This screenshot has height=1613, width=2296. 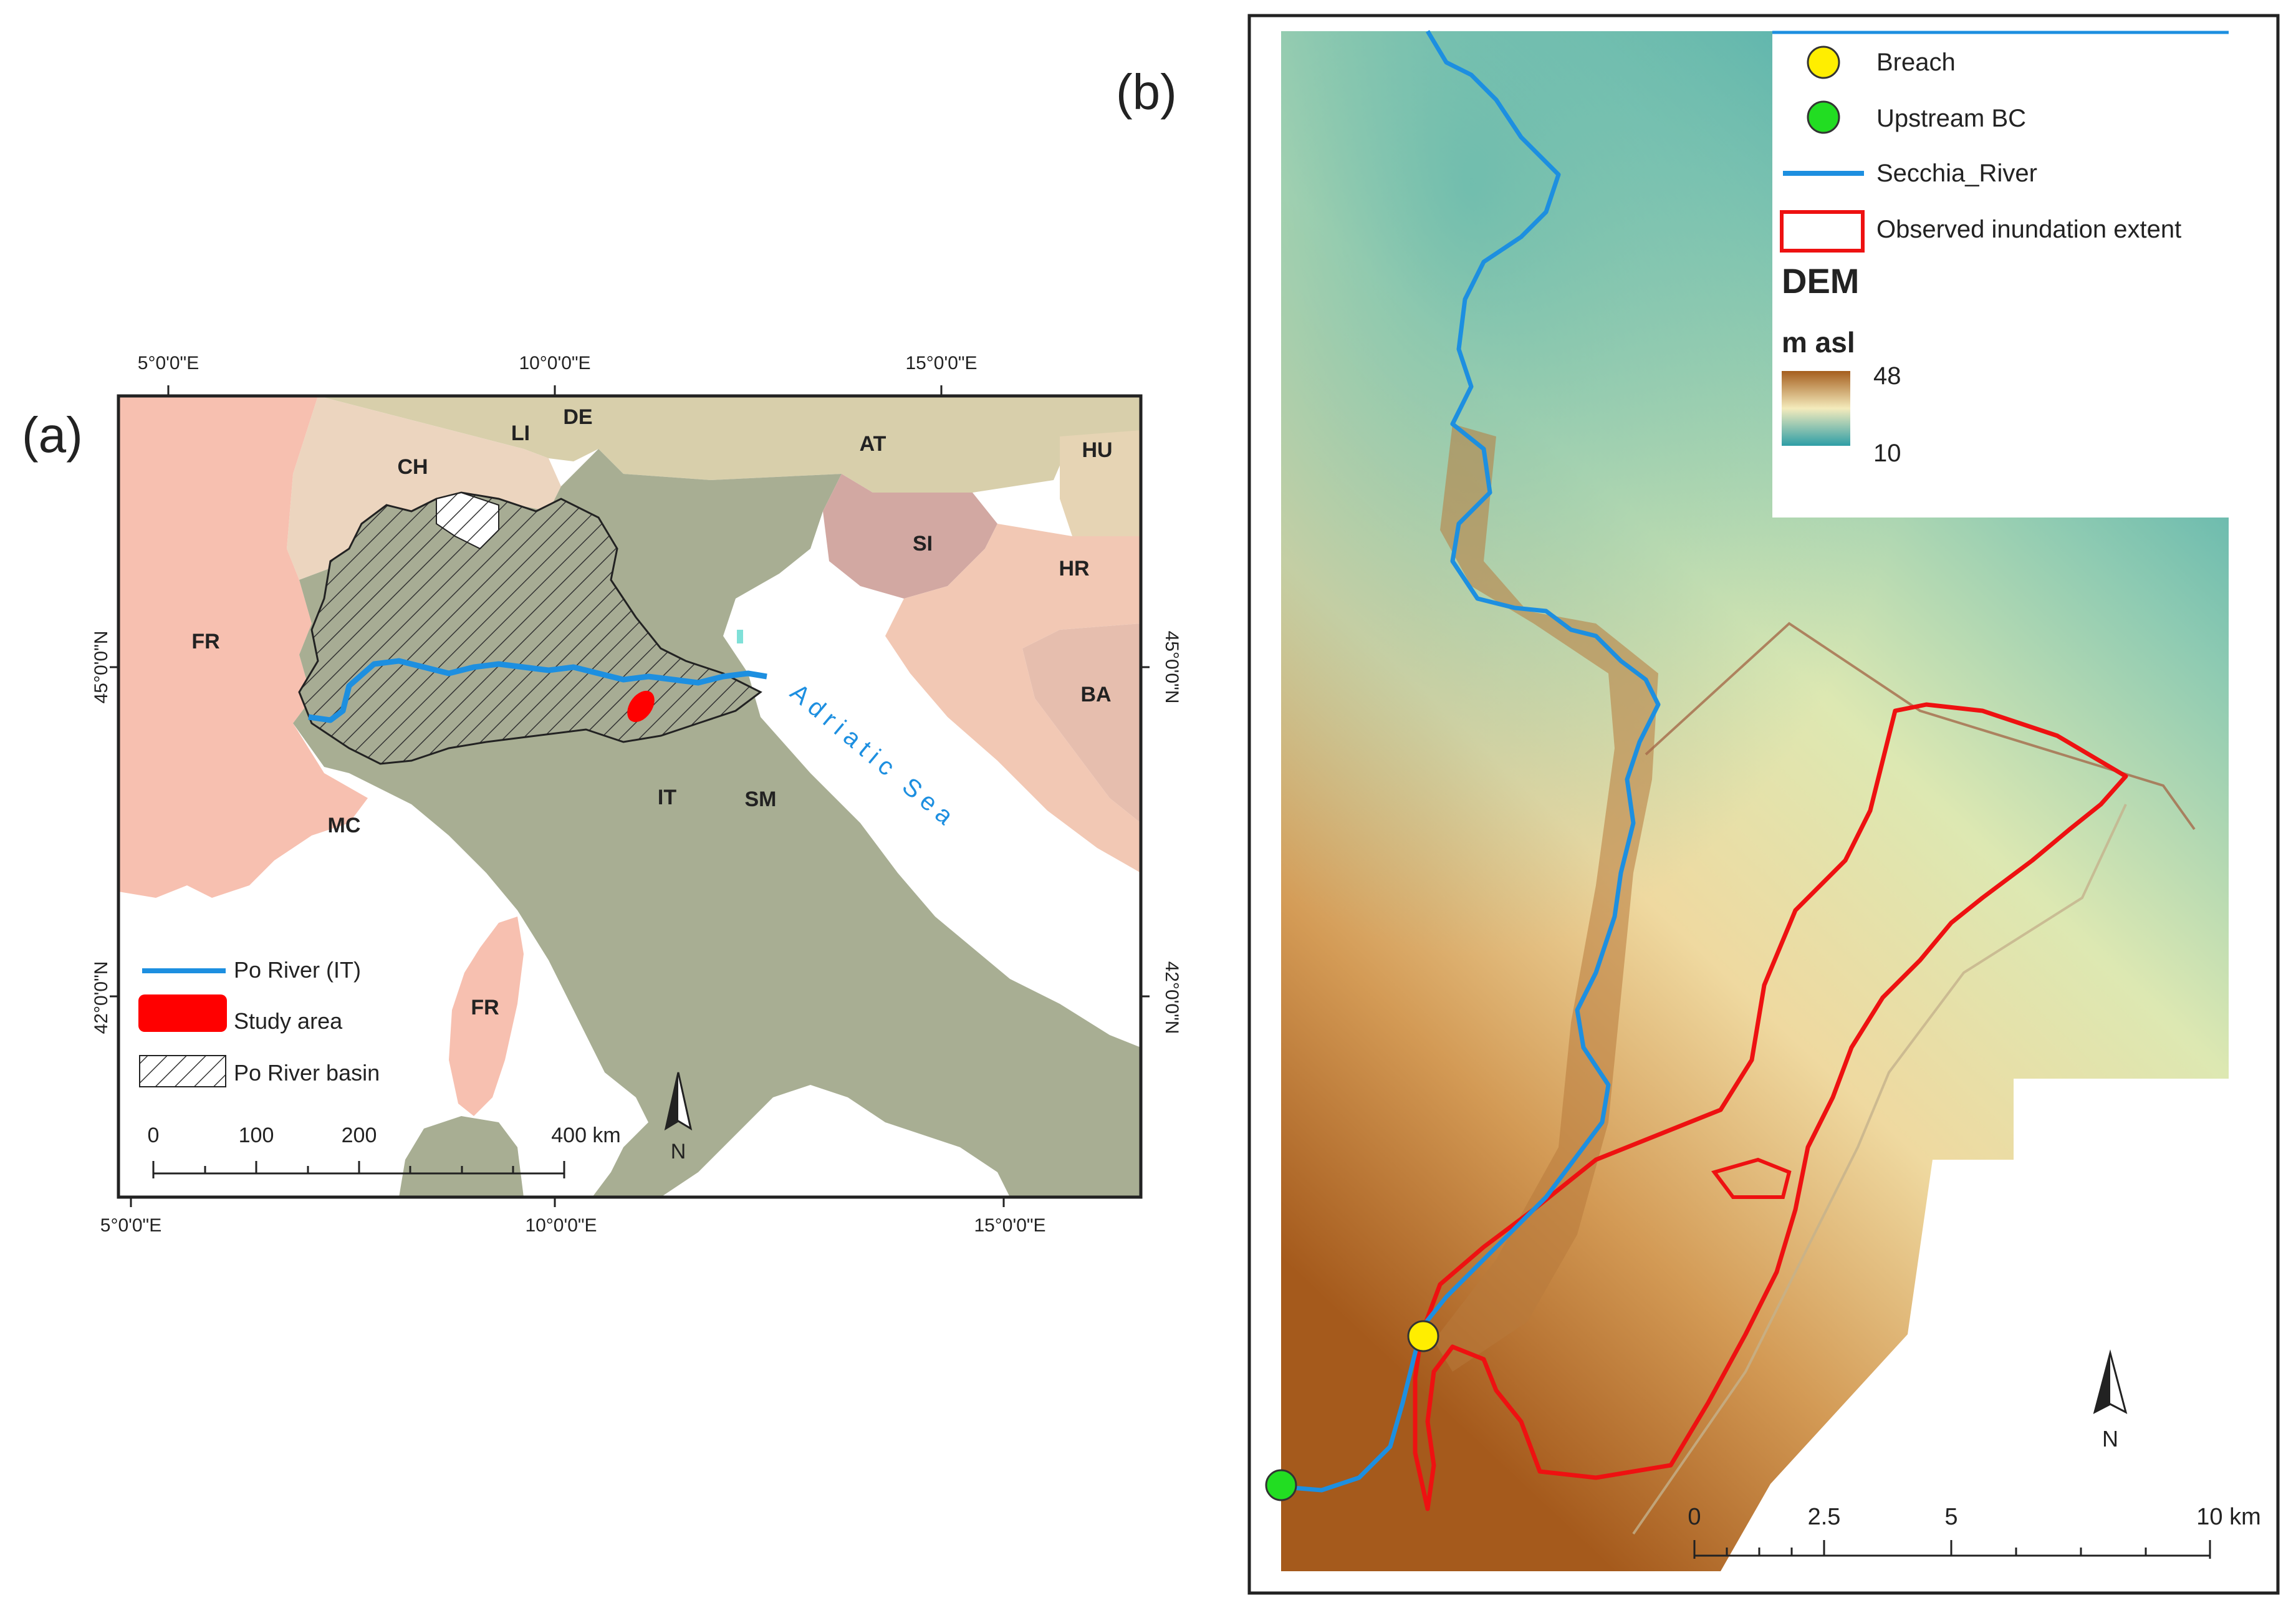 What do you see at coordinates (182, 1013) in the screenshot?
I see `legend-study-area-swatch` at bounding box center [182, 1013].